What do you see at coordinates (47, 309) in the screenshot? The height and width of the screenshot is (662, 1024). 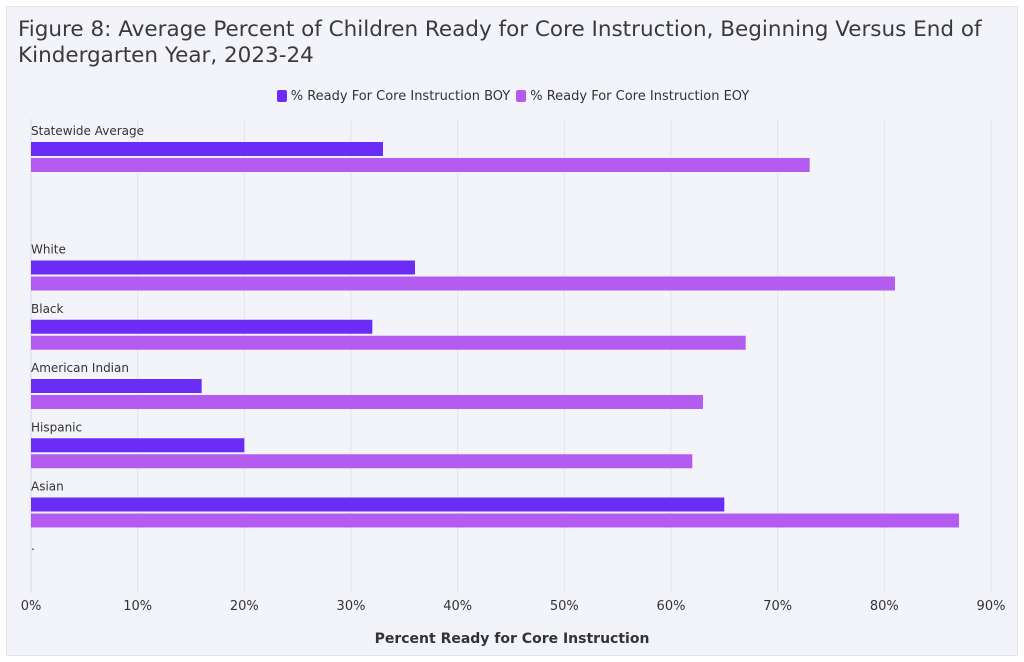 I see `category-label: Black` at bounding box center [47, 309].